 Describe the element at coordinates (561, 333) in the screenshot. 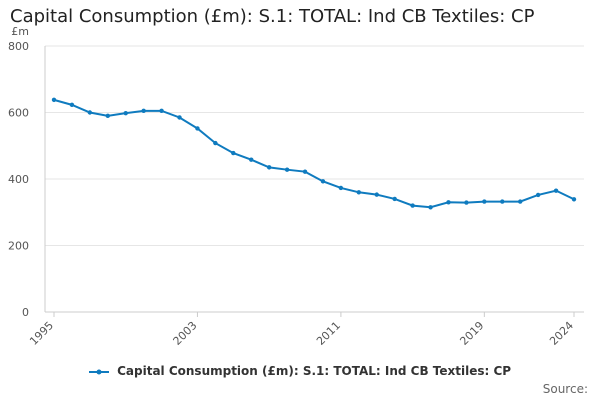

I see `x-tick-label: 2024` at that location.